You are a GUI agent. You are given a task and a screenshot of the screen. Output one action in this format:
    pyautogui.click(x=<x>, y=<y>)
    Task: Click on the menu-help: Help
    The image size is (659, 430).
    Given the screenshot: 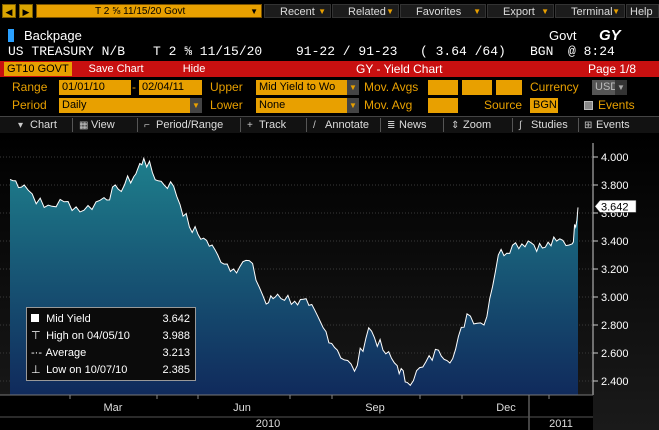 What is the action you would take?
    pyautogui.click(x=642, y=11)
    